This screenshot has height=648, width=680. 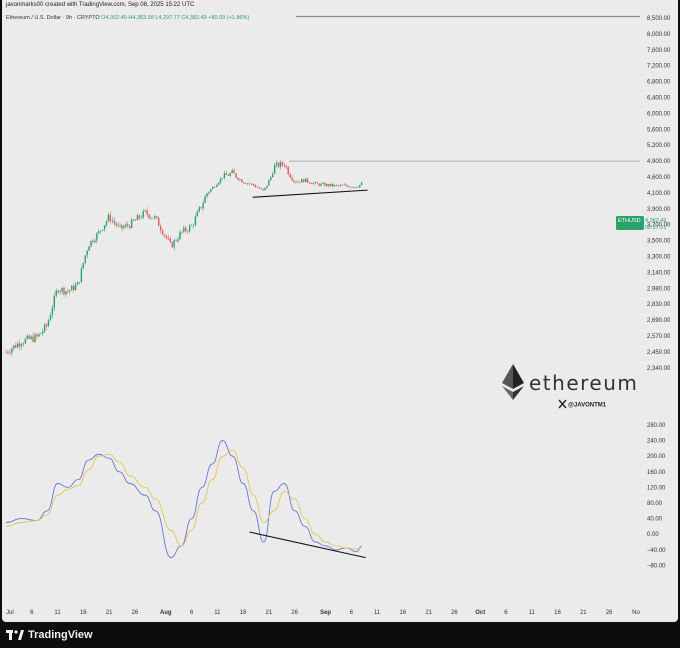 I want to click on time-tick-label: Sep, so click(x=325, y=613).